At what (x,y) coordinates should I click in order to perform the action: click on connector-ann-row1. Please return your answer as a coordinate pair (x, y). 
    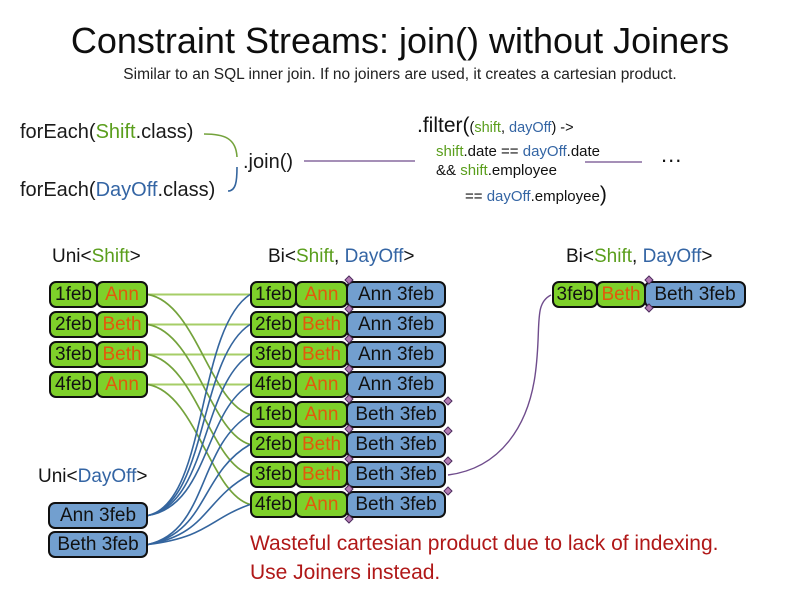
    Looking at the image, I should click on (199, 405).